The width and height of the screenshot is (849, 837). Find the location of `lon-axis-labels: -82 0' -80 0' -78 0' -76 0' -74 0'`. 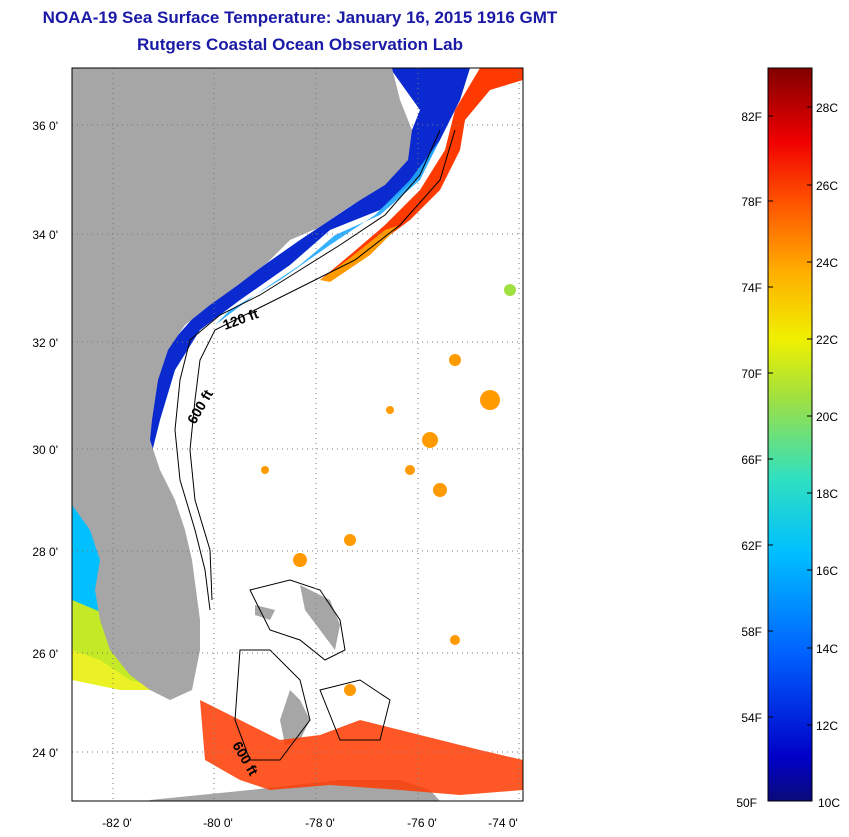

lon-axis-labels: -82 0' -80 0' -78 0' -76 0' -74 0' is located at coordinates (310, 823).